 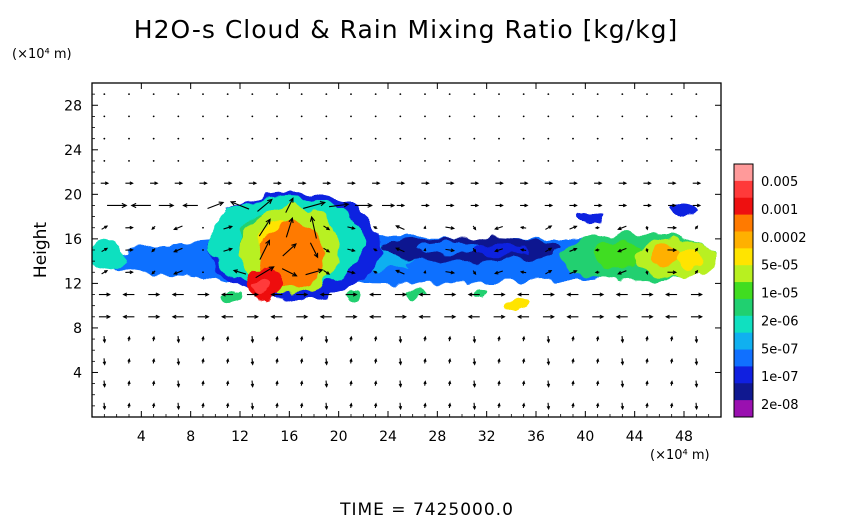 I want to click on y-tick-label: 20, so click(x=73, y=195).